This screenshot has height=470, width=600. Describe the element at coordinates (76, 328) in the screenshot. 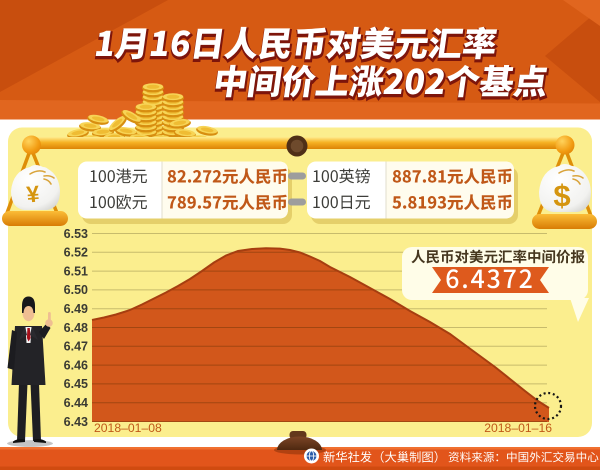

I see `svg-text: 6.48` at that location.